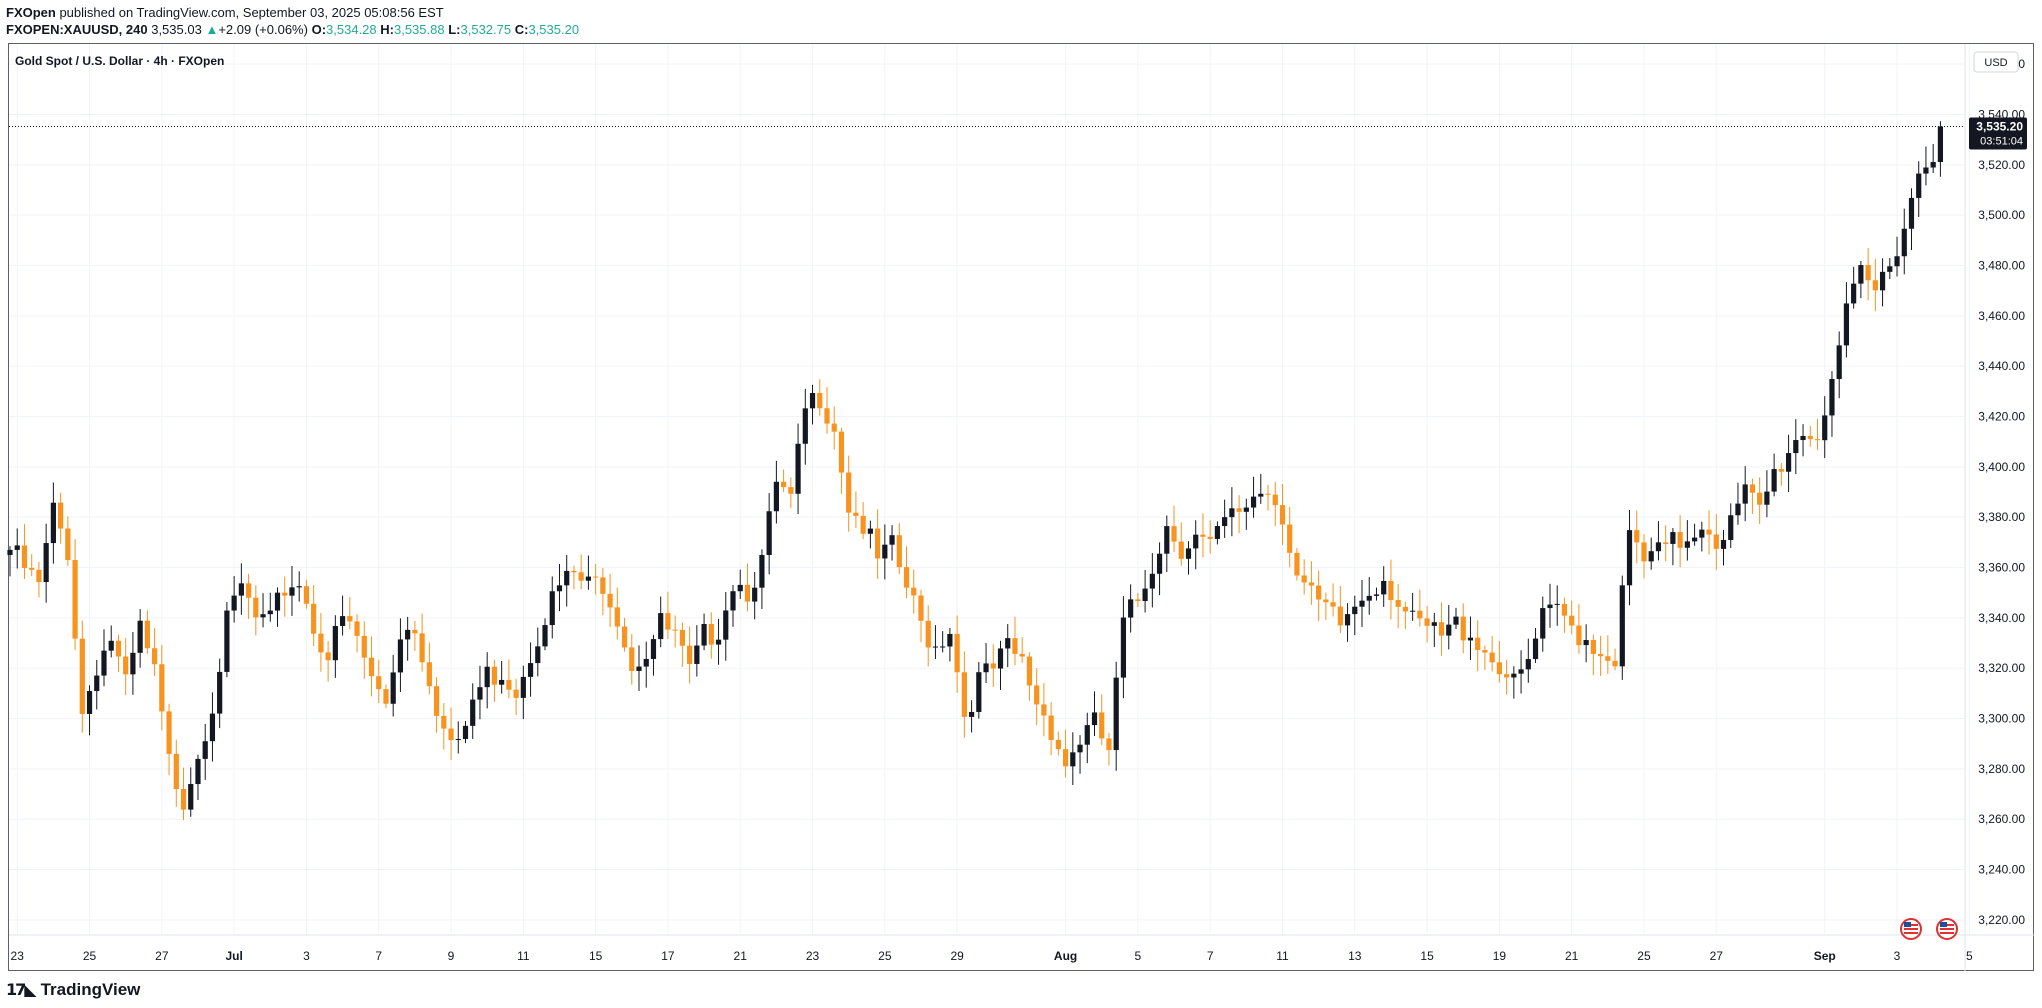 This screenshot has height=1008, width=2042. I want to click on time-tick-label: 13, so click(1355, 956).